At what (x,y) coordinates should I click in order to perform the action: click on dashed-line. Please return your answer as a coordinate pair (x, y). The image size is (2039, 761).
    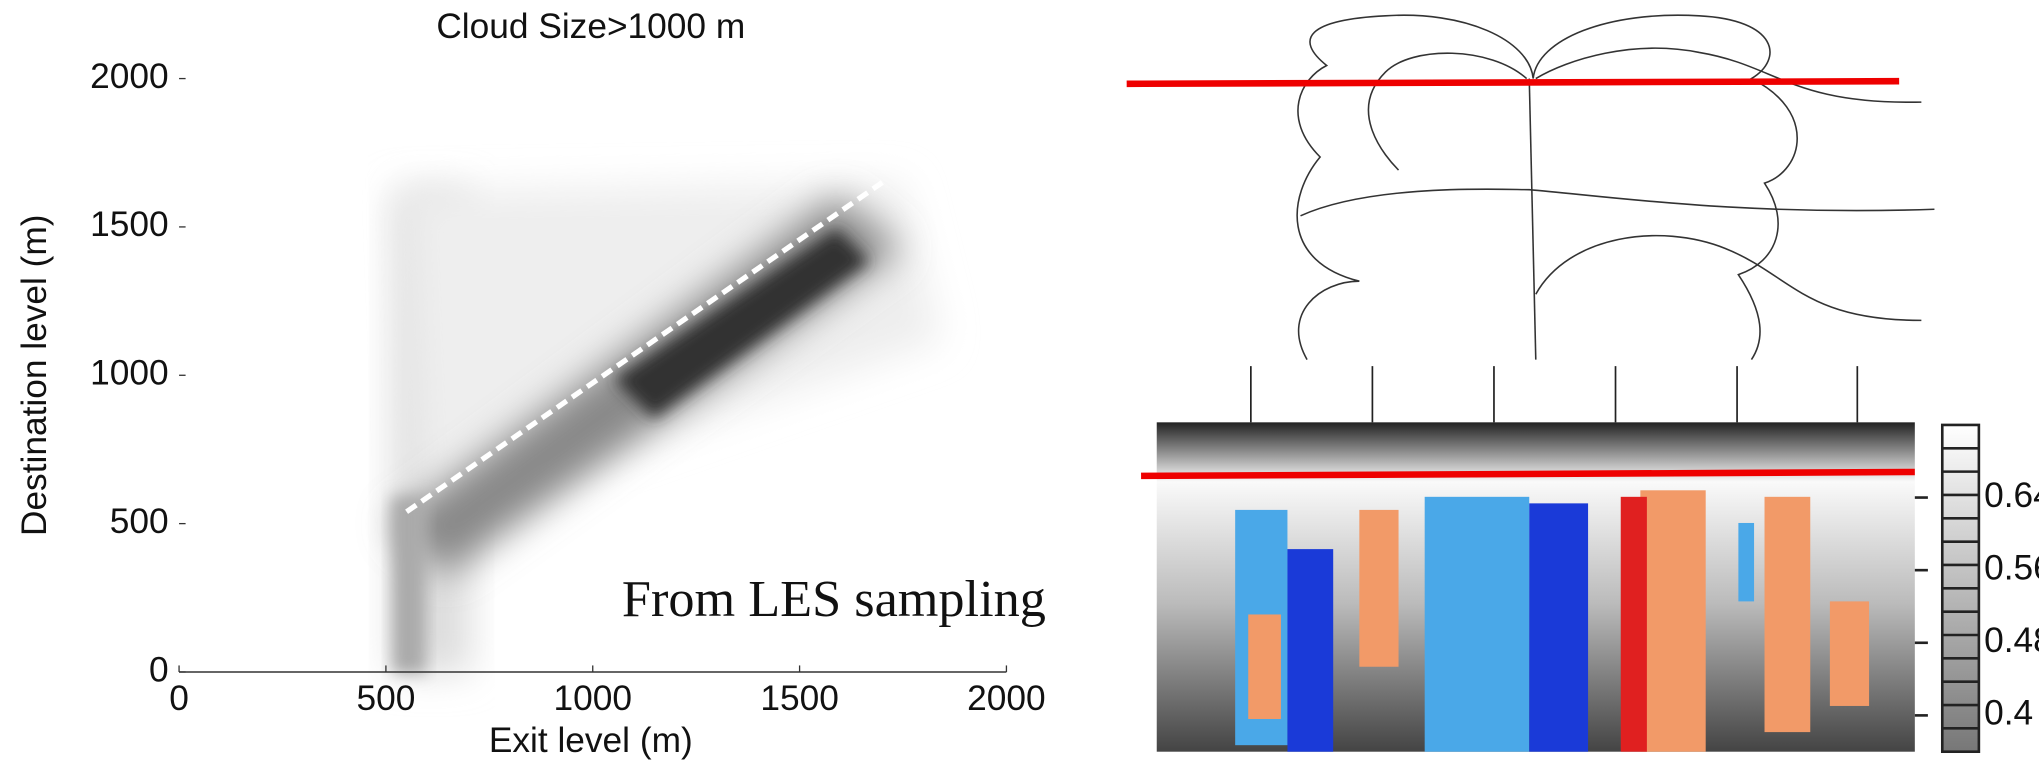
    Looking at the image, I should click on (644, 347).